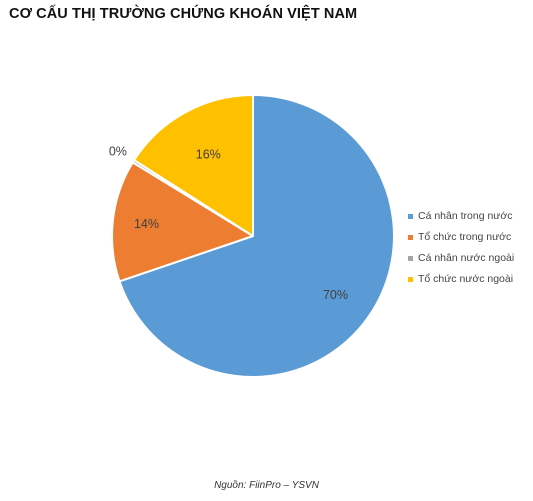 The height and width of the screenshot is (501, 533). Describe the element at coordinates (146, 224) in the screenshot. I see `pie-data-label-1: 14%` at that location.